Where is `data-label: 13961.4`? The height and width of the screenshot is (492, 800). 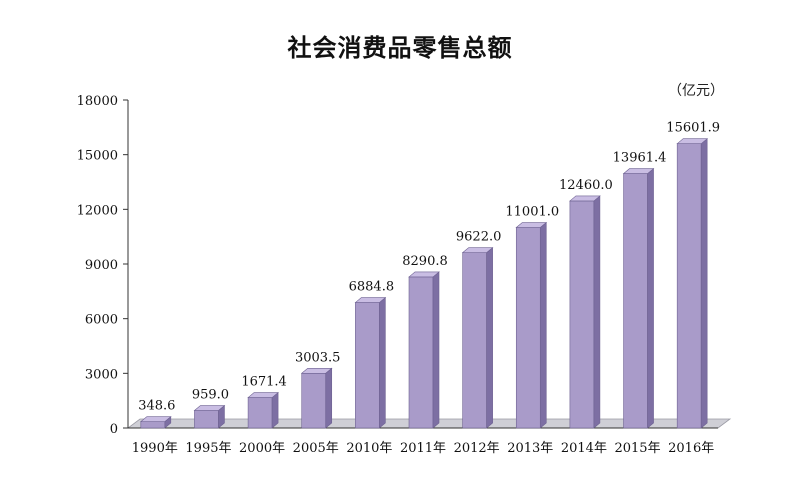
data-label: 13961.4 is located at coordinates (640, 158).